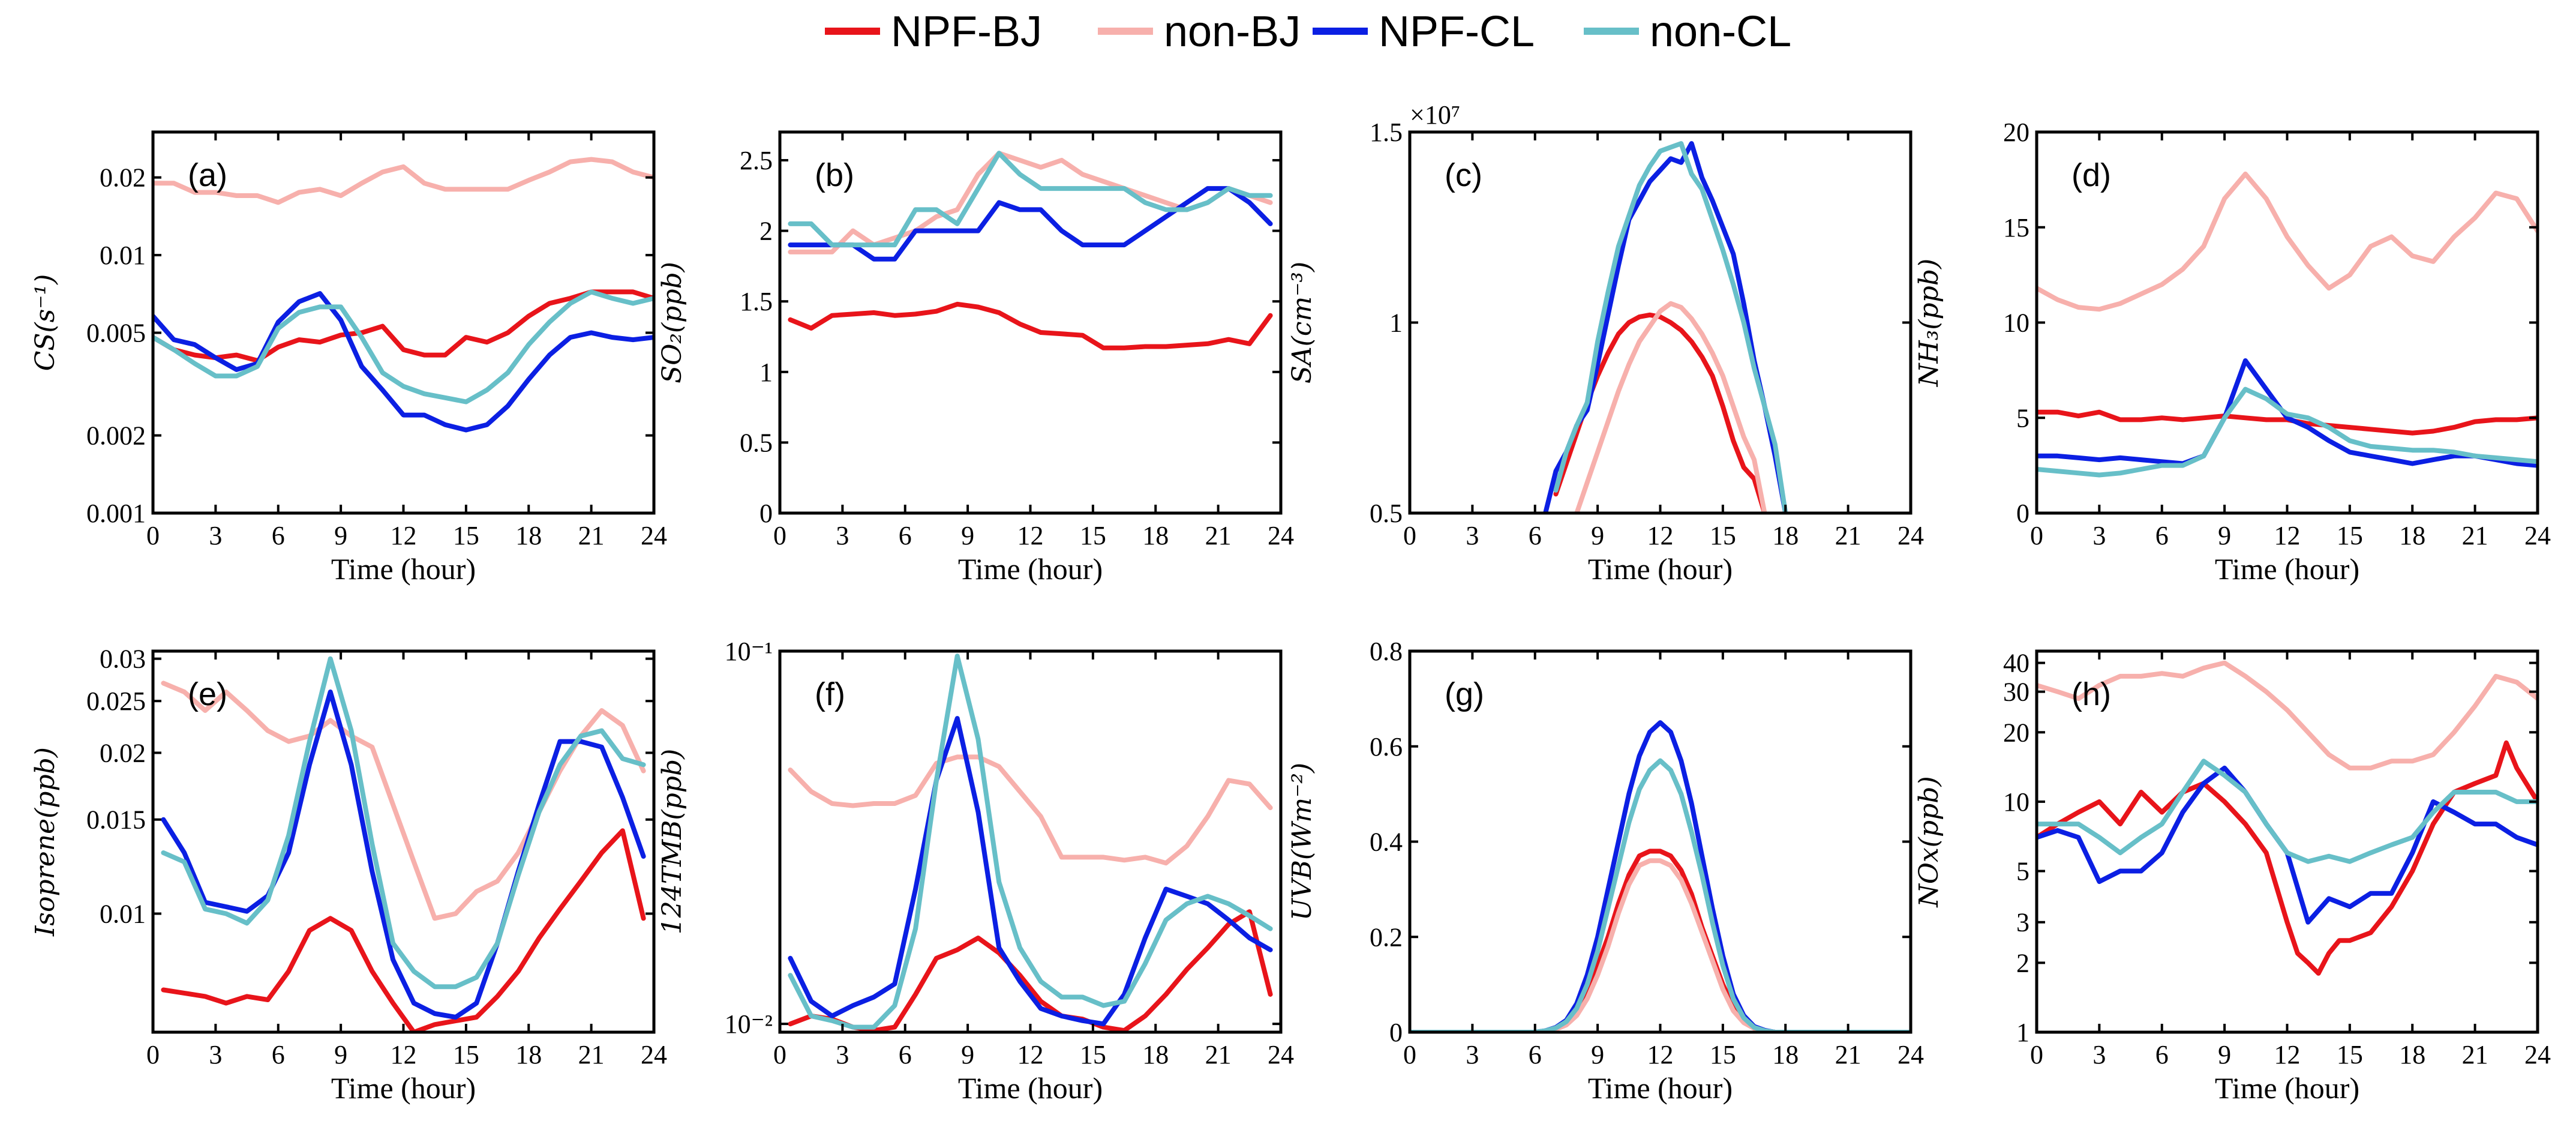 The width and height of the screenshot is (2576, 1142). I want to click on y-tick-label: 0.03, so click(123, 659).